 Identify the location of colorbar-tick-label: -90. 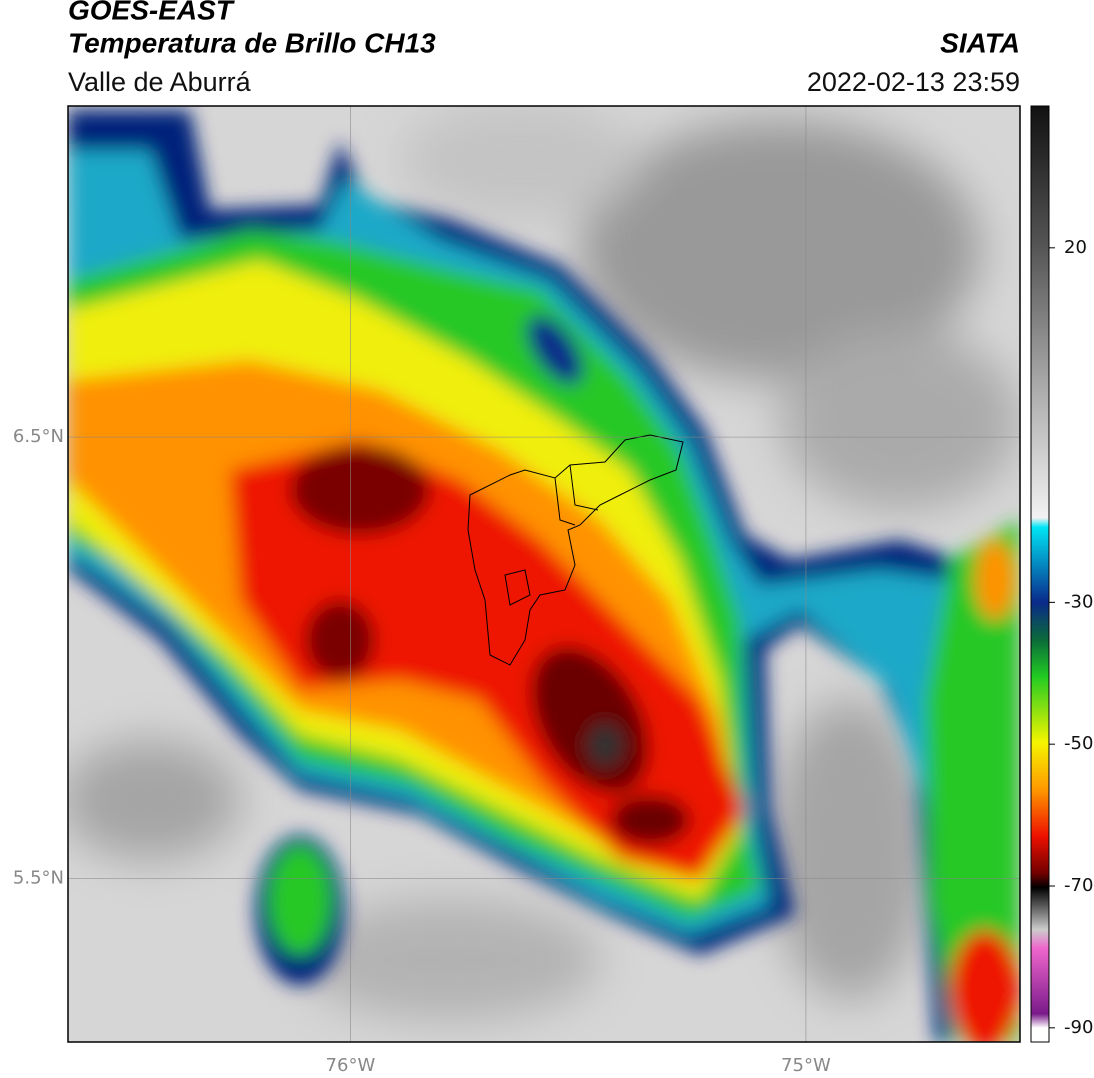
(1078, 1027).